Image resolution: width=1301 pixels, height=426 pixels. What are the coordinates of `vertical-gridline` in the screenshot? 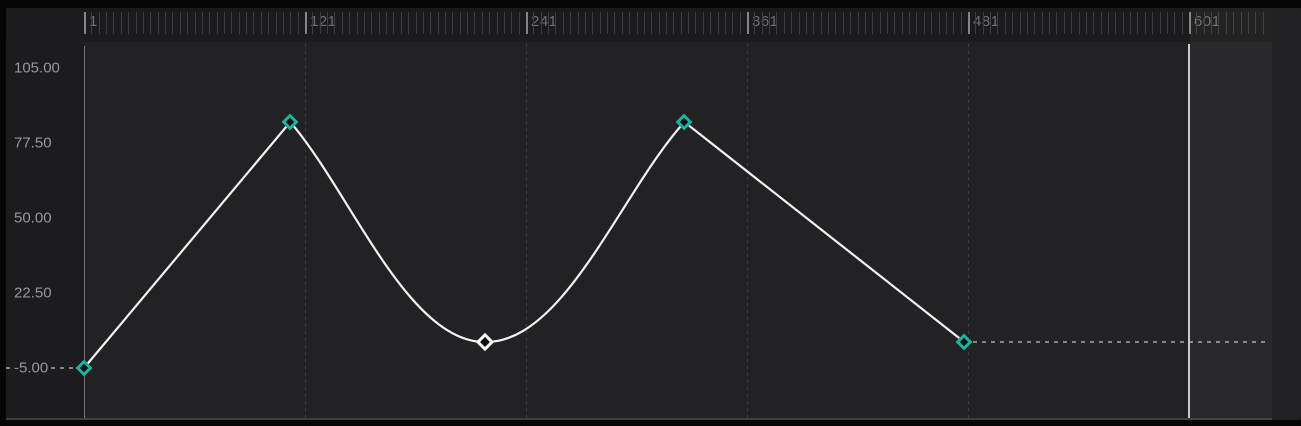 It's located at (969, 232).